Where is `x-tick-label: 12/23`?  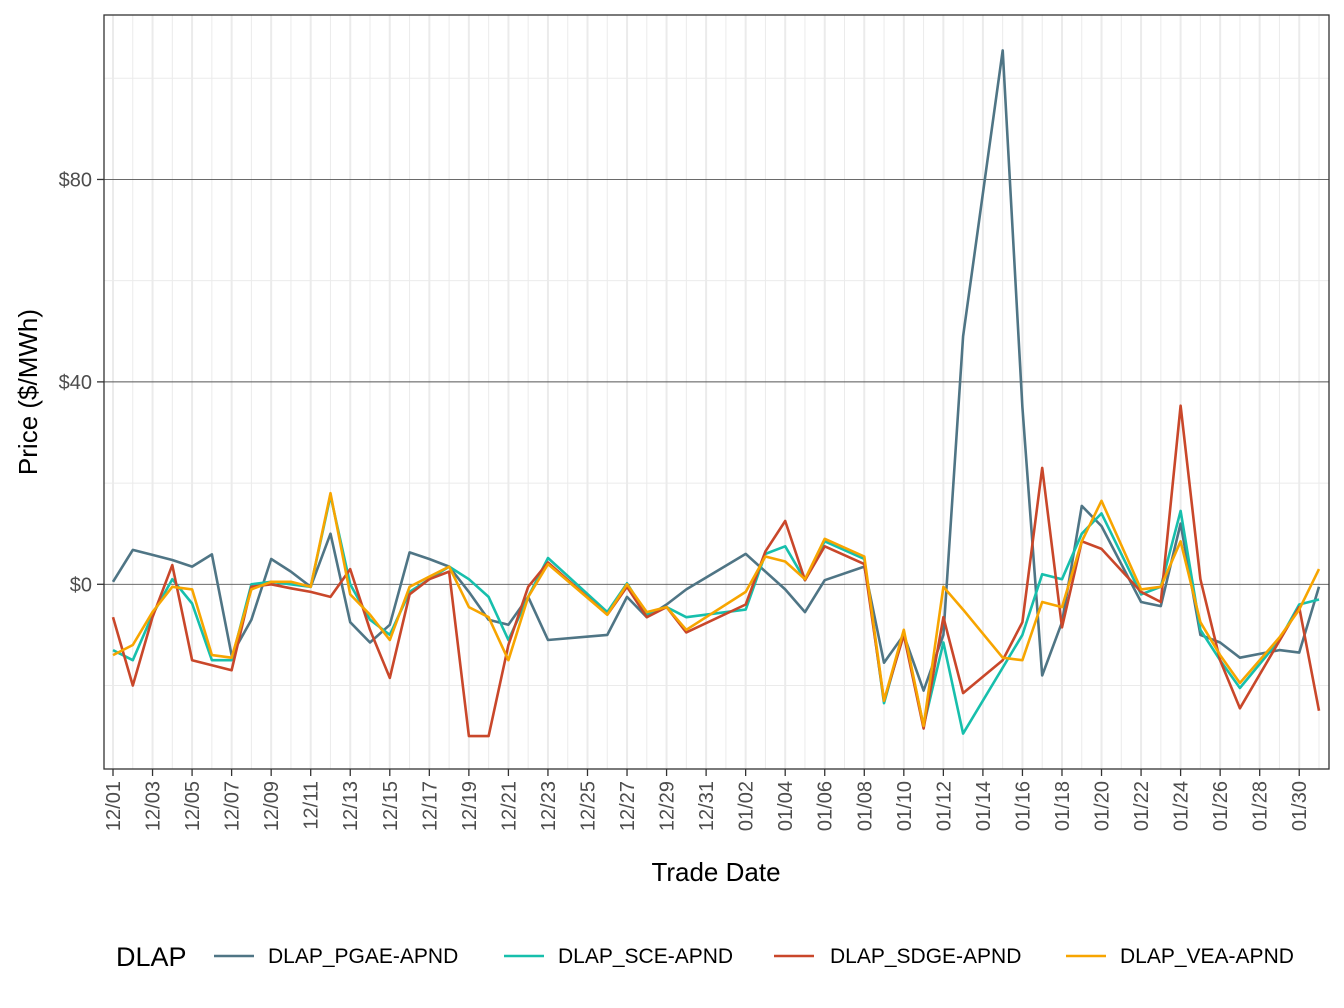 x-tick-label: 12/23 is located at coordinates (549, 806).